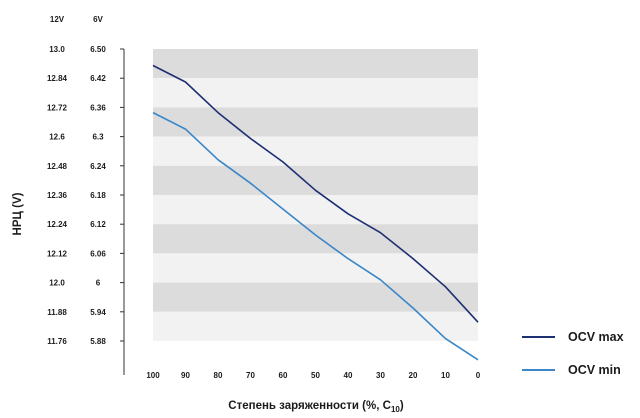  Describe the element at coordinates (283, 375) in the screenshot. I see `x-tick-label-4: 60` at that location.